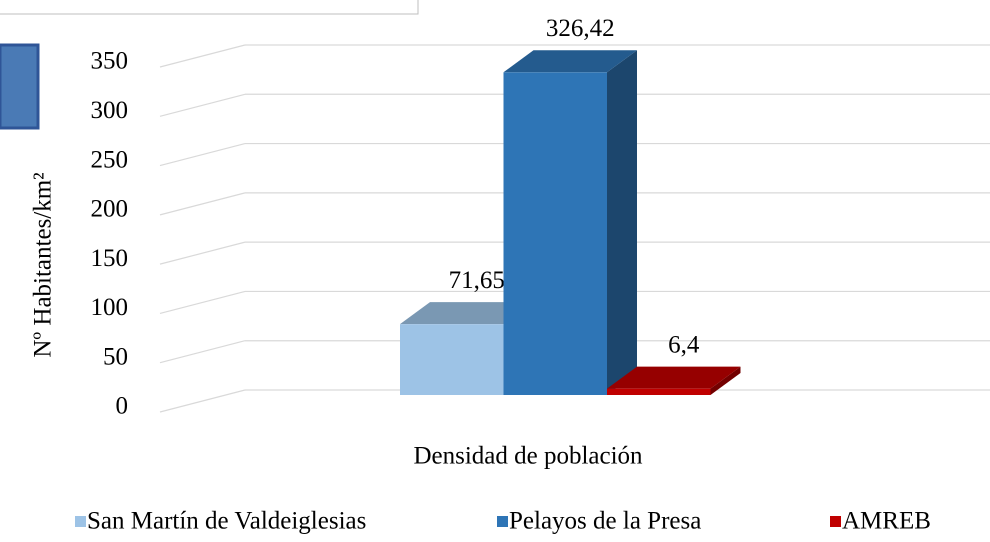  What do you see at coordinates (226, 521) in the screenshot?
I see `legend-label: San Martín de Valdeiglesias` at bounding box center [226, 521].